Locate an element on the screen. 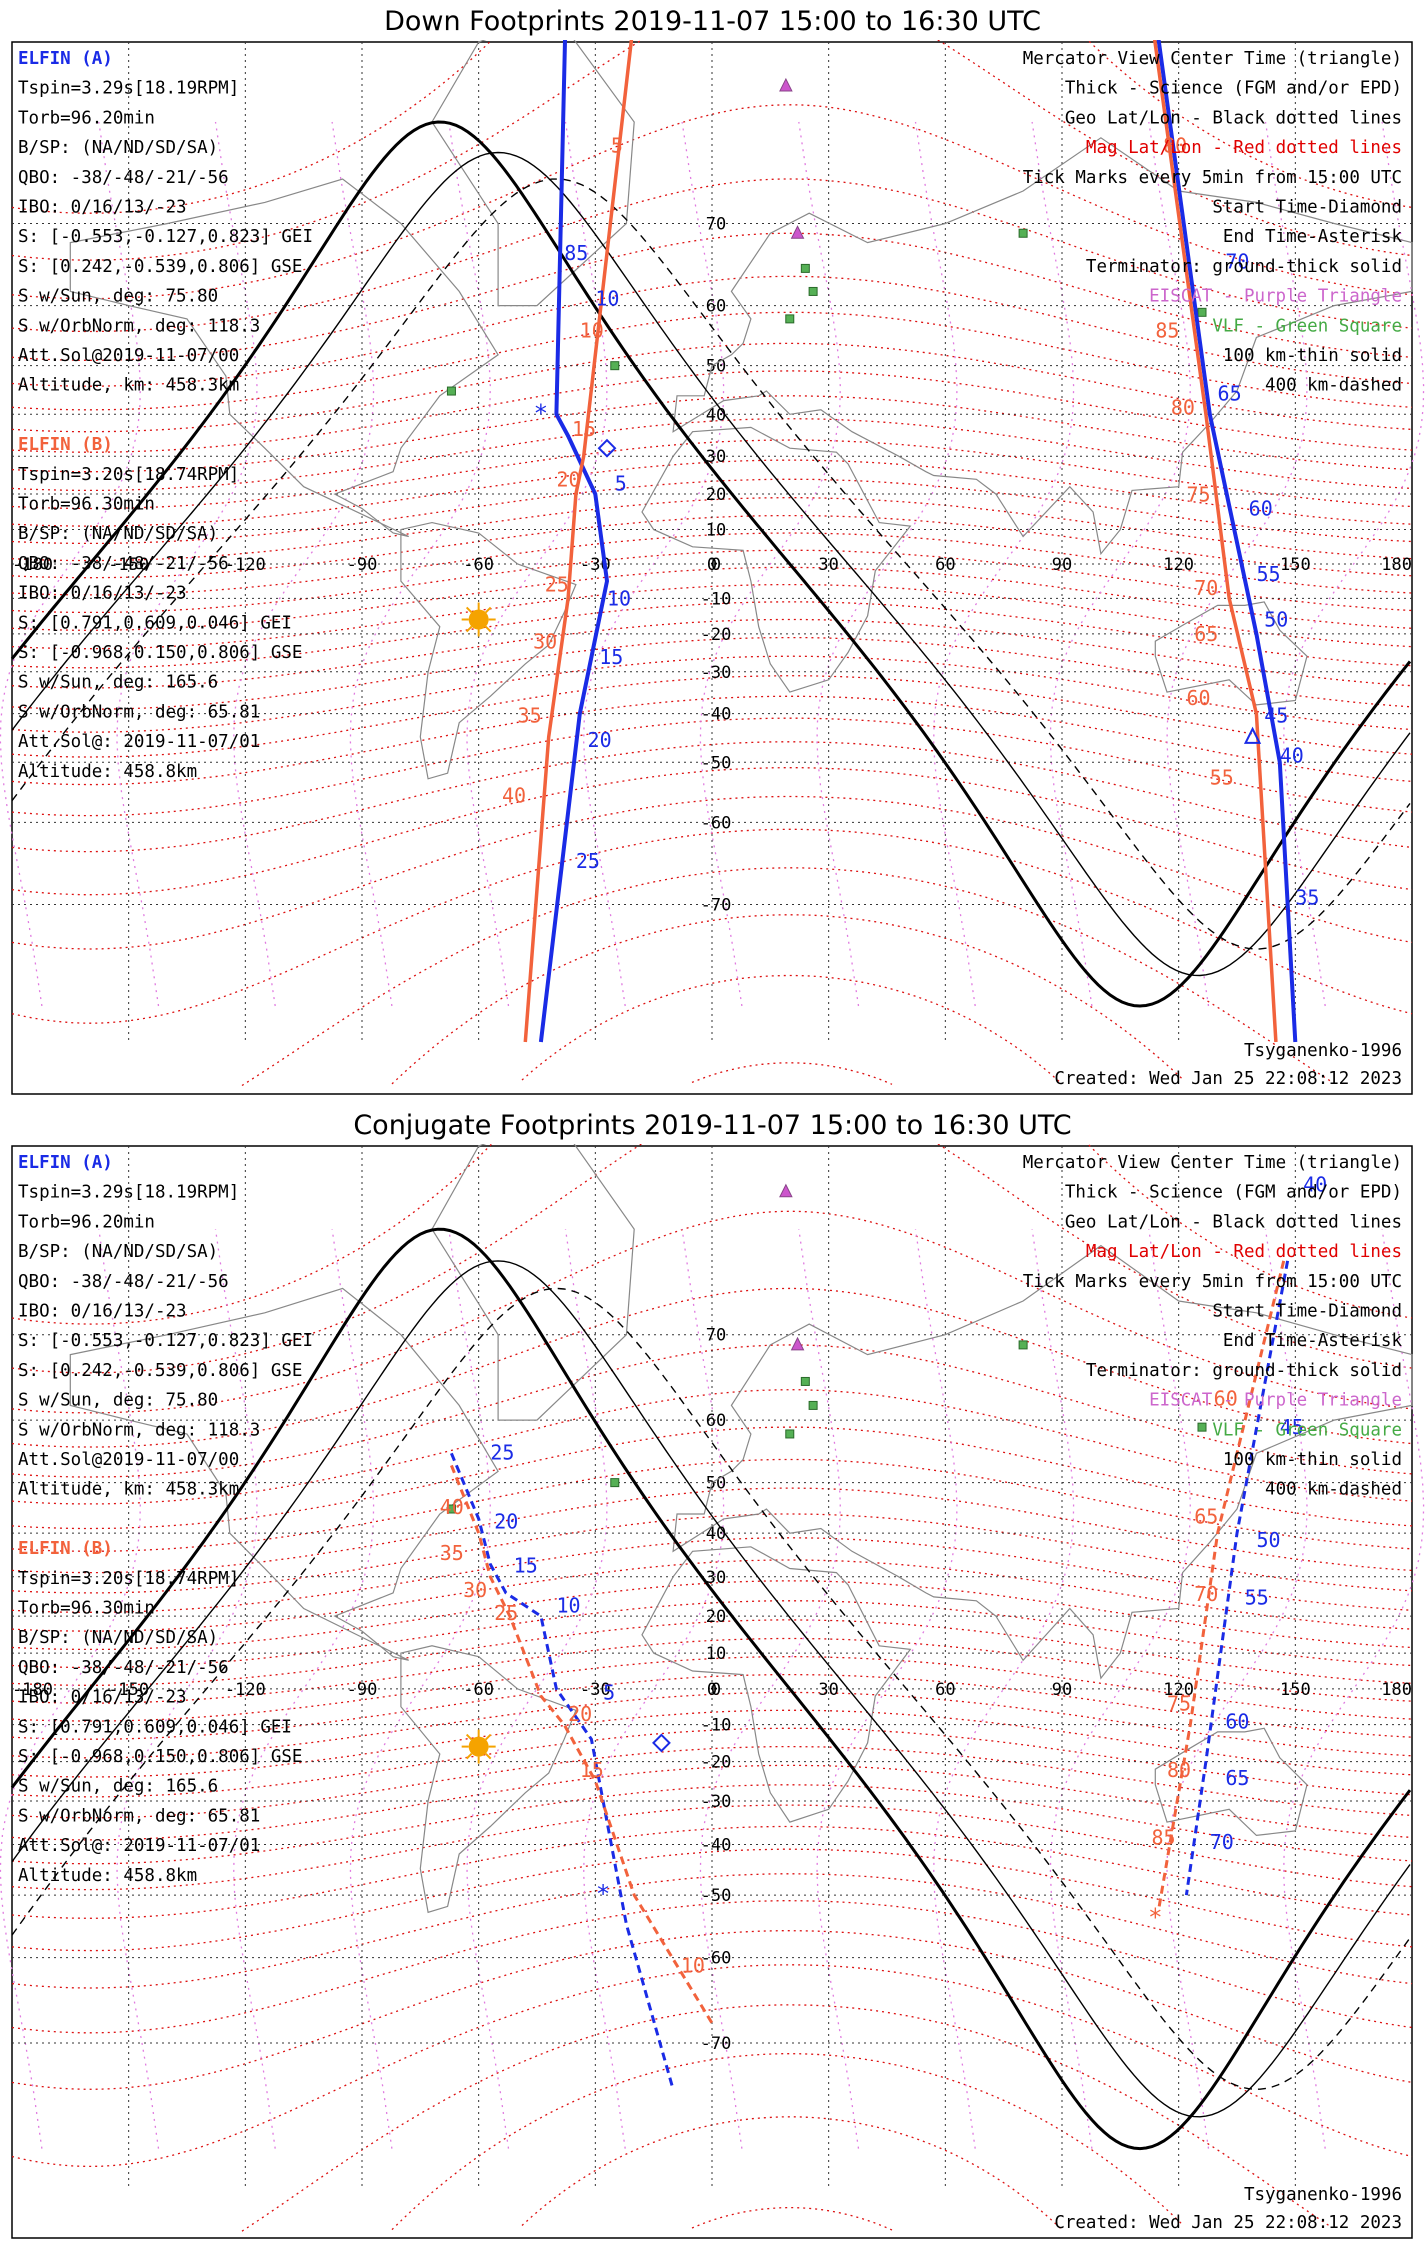 Image resolution: width=1425 pixels, height=2250 pixels. legend-line: VLF - Green Square is located at coordinates (1307, 326).